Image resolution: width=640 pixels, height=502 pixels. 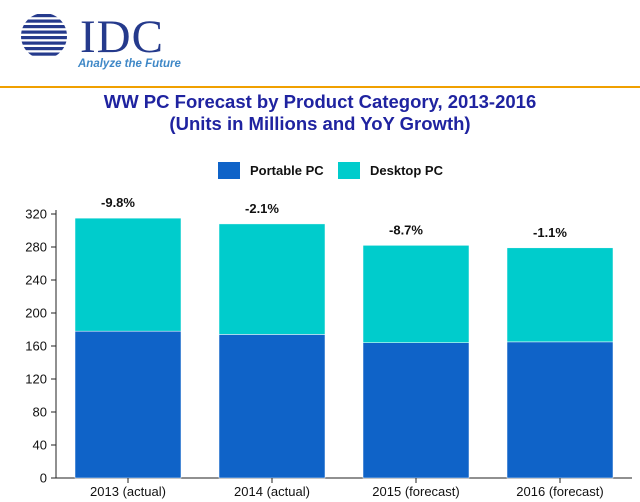 What do you see at coordinates (122, 37) in the screenshot?
I see `logo-brand-text: IDC` at bounding box center [122, 37].